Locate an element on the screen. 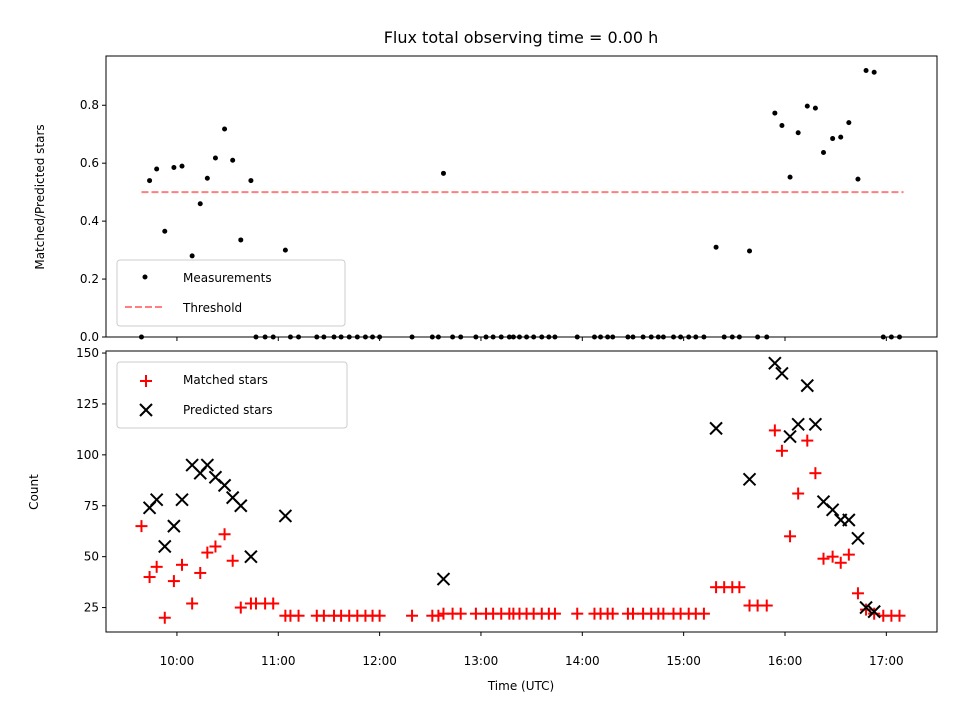  legend-predicted-label: Predicted stars is located at coordinates (228, 410).